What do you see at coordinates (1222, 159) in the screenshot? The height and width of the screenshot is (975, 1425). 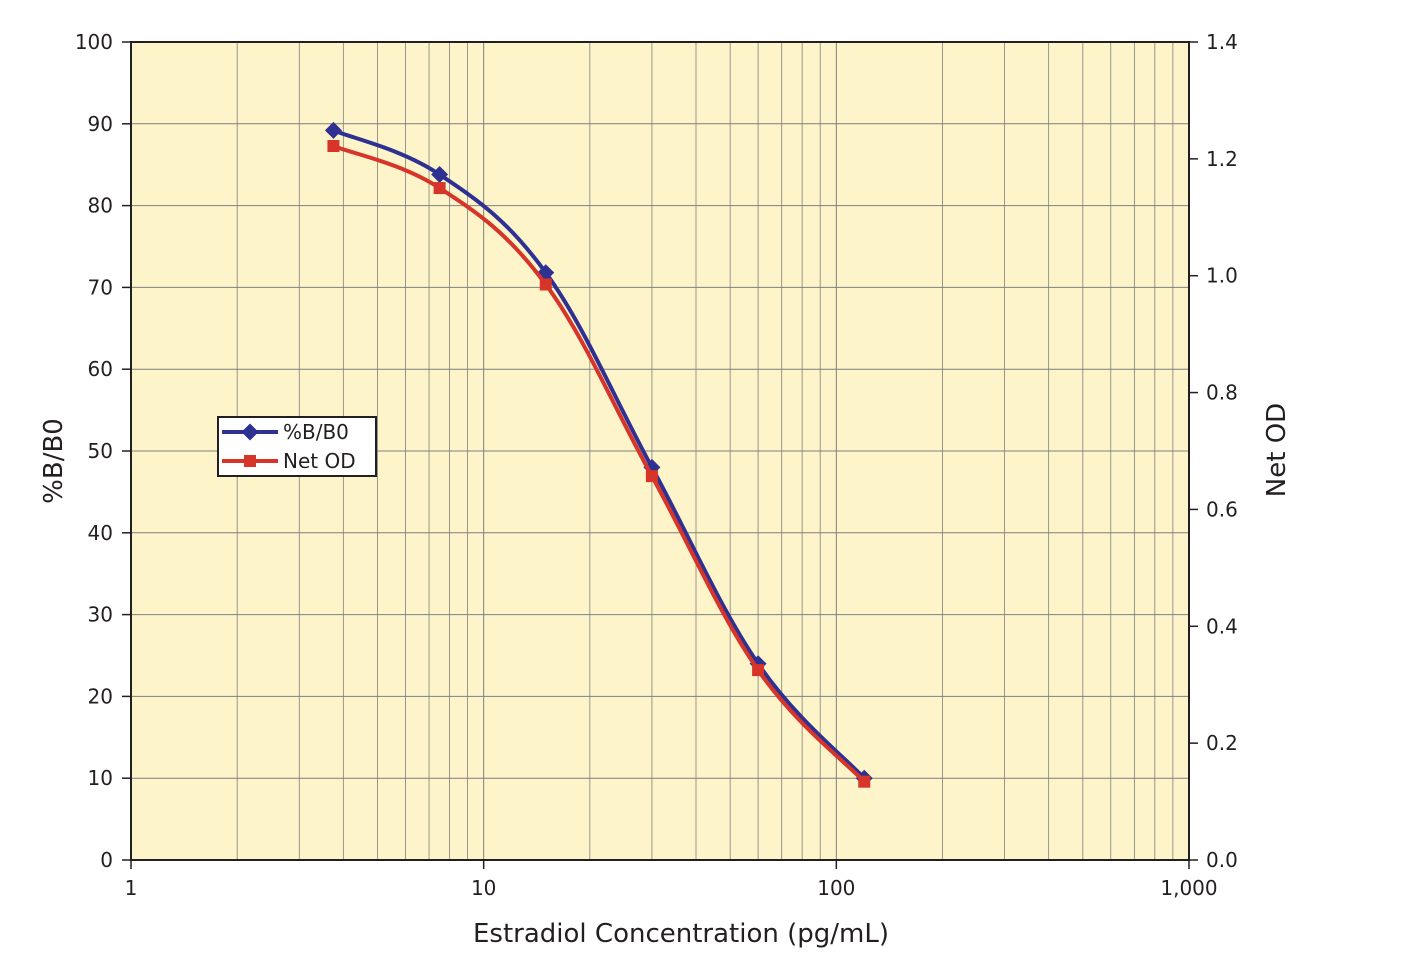 I see `y2-tick-label: 1.2` at bounding box center [1222, 159].